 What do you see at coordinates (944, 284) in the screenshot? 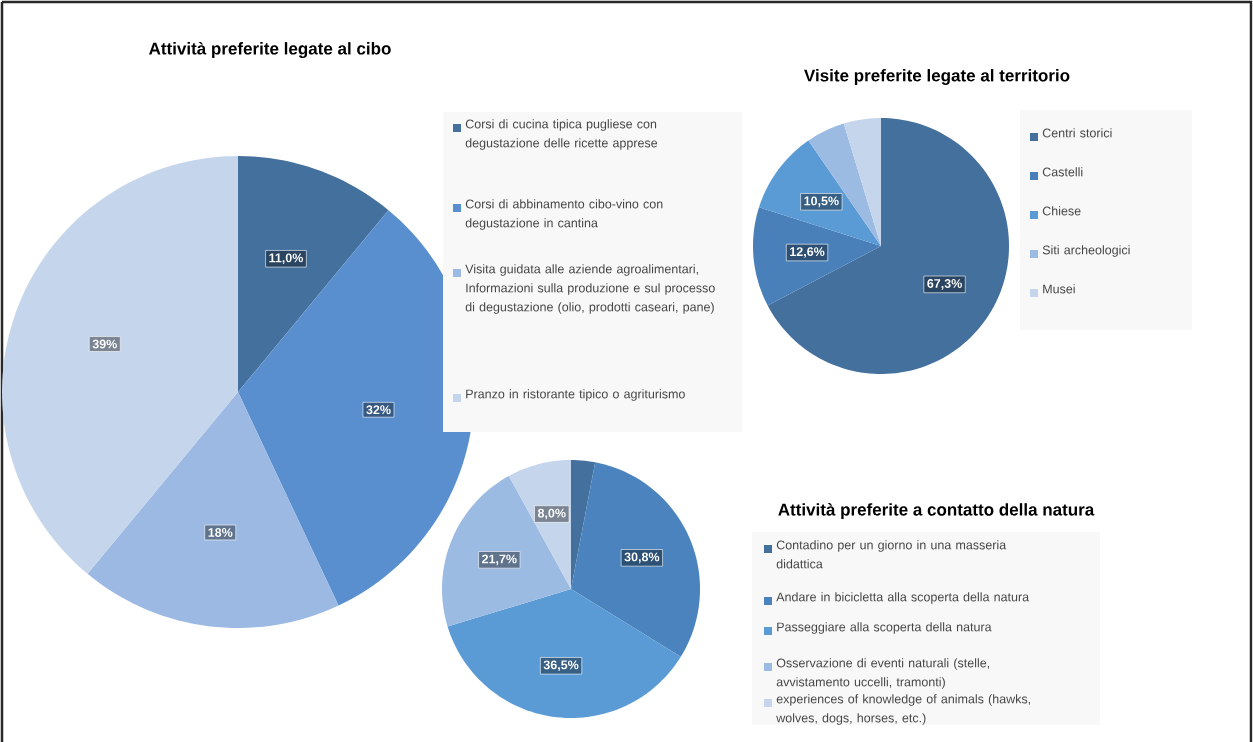
I see `data-label: 67,3%` at bounding box center [944, 284].